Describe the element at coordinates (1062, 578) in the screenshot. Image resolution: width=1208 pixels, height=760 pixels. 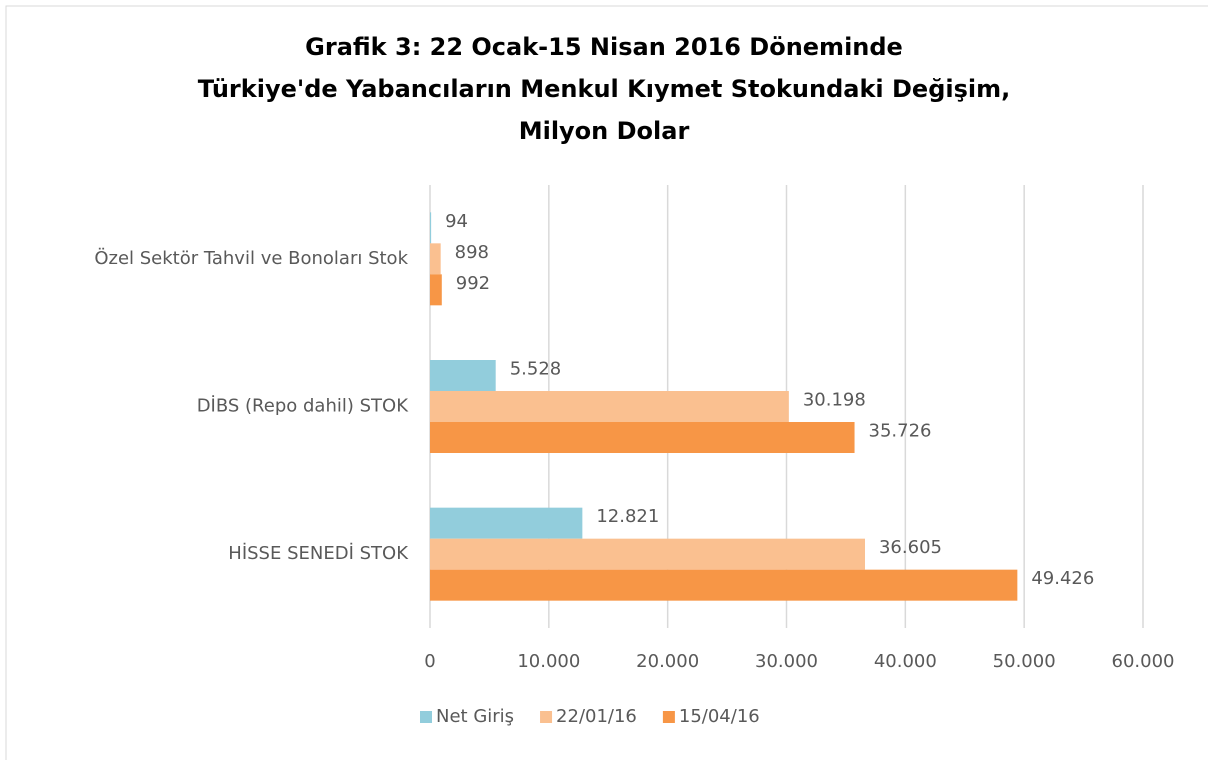
I see `data-label: 49.426` at that location.